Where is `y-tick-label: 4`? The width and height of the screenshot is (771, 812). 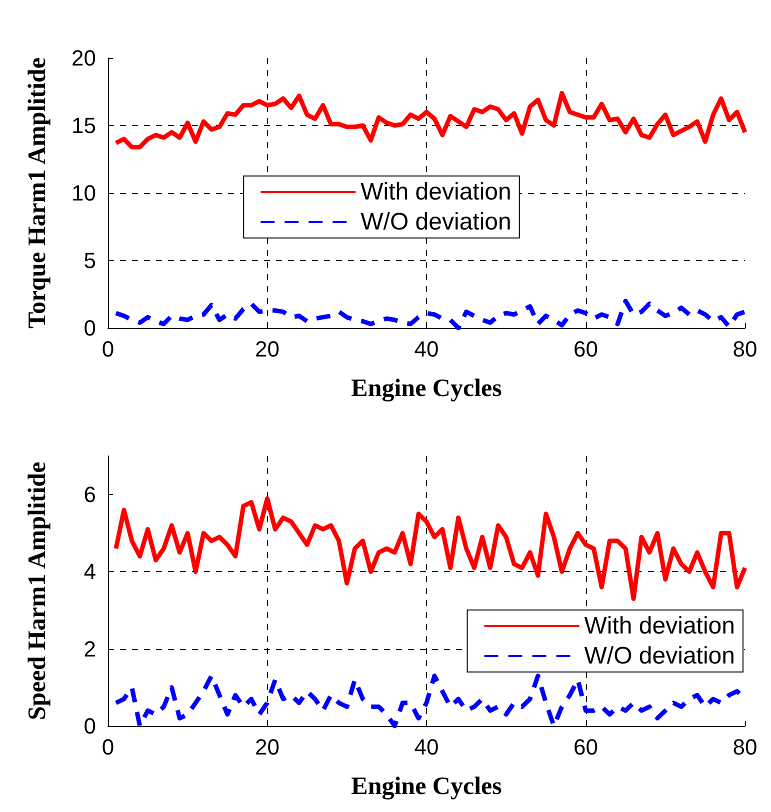 y-tick-label: 4 is located at coordinates (90, 571).